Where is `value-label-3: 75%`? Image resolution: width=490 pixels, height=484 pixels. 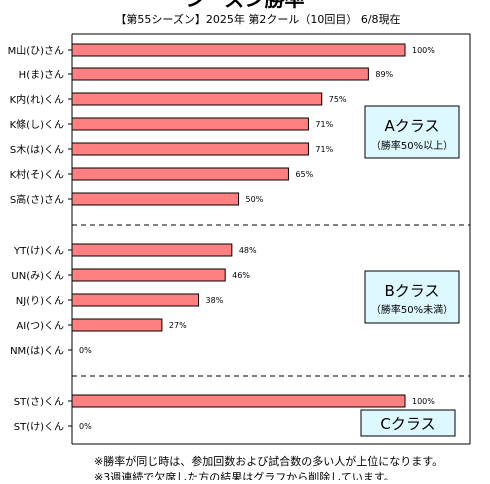
value-label-3: 75% is located at coordinates (338, 99).